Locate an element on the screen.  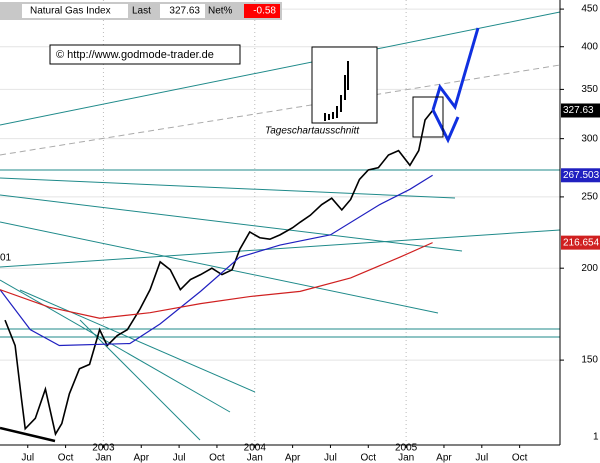
y-tick-label: 450 is located at coordinates (589, 9).